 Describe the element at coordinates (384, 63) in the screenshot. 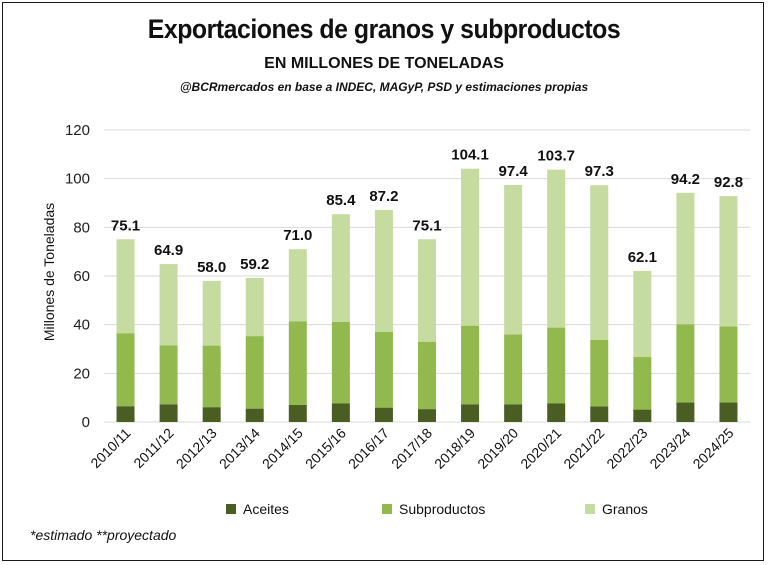

I see `chart-subtitle: EN MILLONES DE TONELADAS` at that location.